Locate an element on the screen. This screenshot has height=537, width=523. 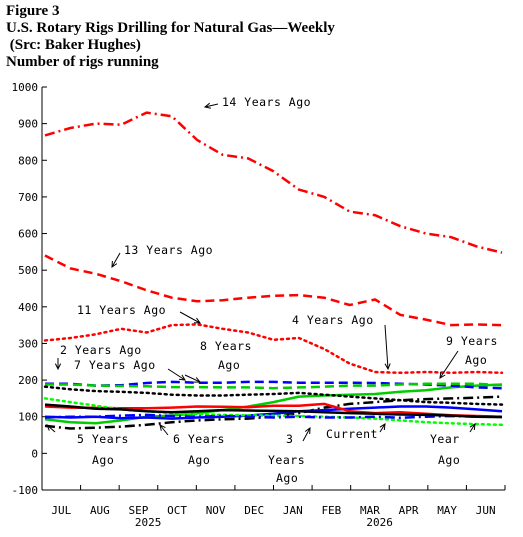
series-annotation: 6 Years is located at coordinates (199, 439).